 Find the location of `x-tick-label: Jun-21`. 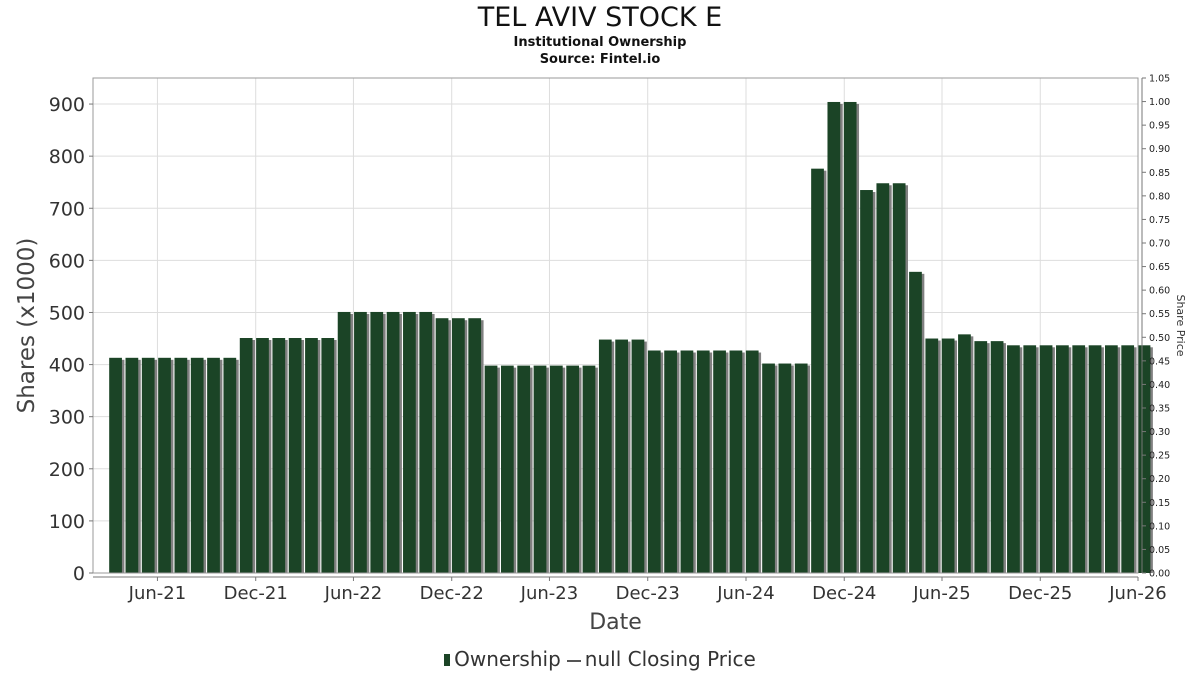

x-tick-label: Jun-21 is located at coordinates (157, 593).